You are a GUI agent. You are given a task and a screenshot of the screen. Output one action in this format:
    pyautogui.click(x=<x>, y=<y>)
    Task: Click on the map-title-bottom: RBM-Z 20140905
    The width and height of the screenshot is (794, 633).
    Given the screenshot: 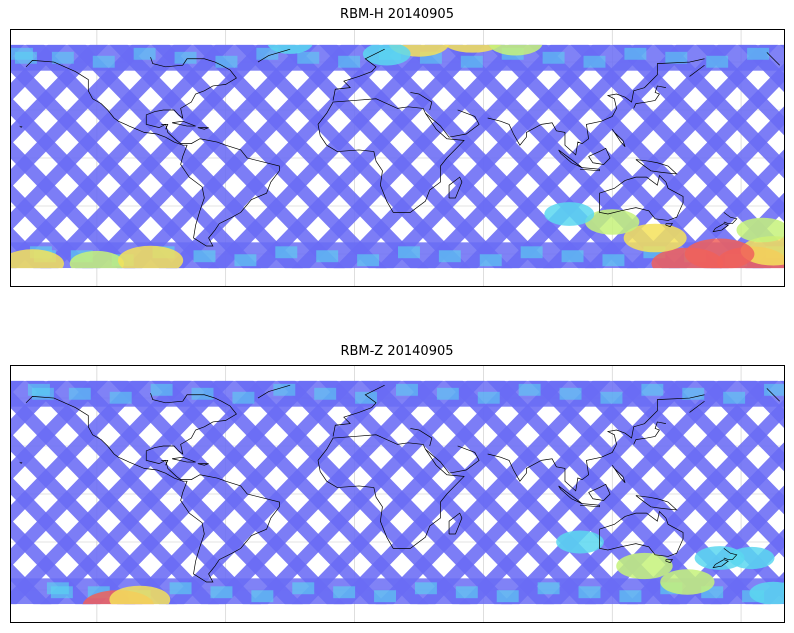 What is the action you would take?
    pyautogui.click(x=397, y=351)
    